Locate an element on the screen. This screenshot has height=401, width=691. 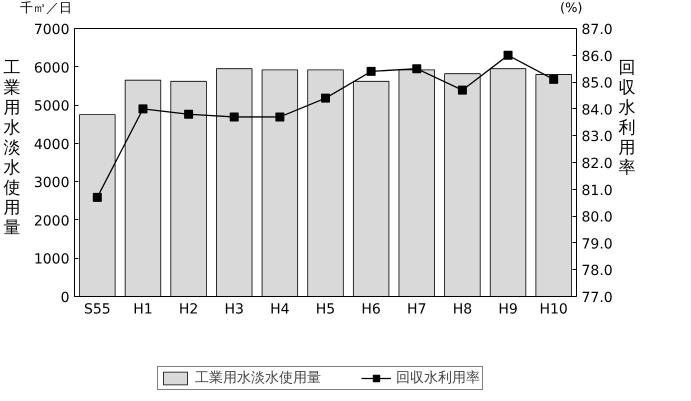
y-tick-label: 3000 is located at coordinates (52, 183).